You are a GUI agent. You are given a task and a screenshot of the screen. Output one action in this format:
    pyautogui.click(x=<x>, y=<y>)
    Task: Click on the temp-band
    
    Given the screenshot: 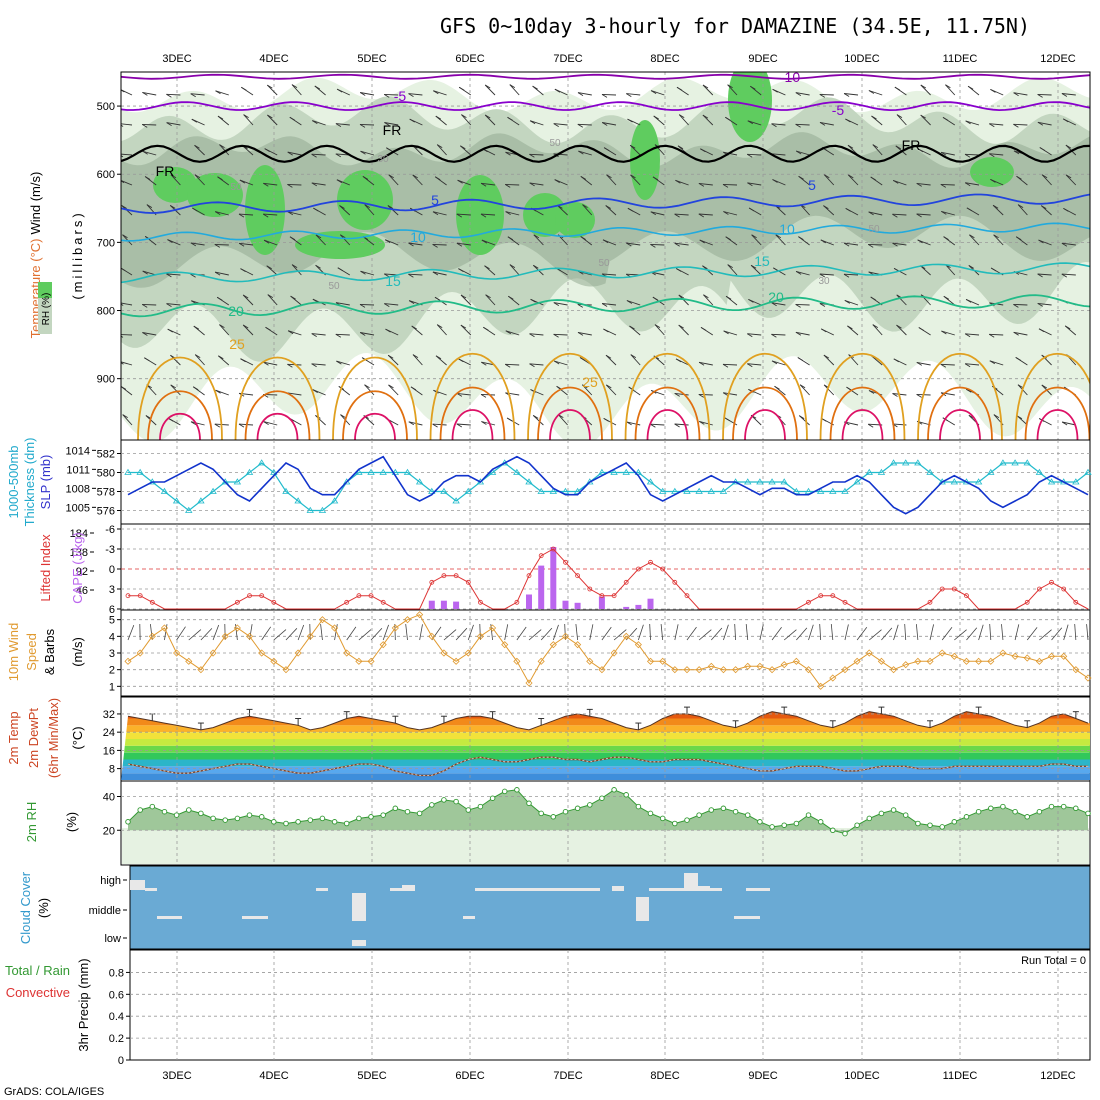 What is the action you would take?
    pyautogui.click(x=605, y=763)
    